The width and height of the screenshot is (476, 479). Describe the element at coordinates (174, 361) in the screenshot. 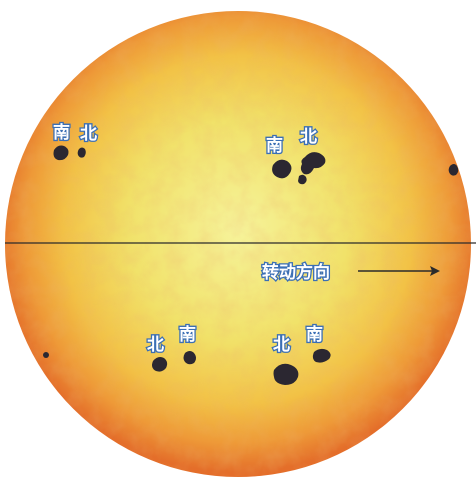

I see `sunspot-group-lower-left` at that location.